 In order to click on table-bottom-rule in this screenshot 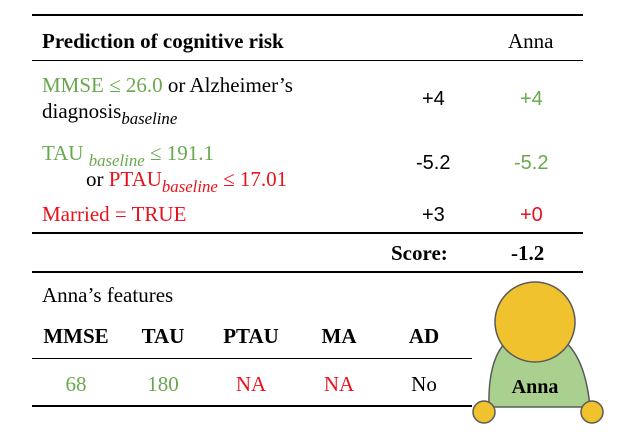, I will do `click(307, 233)`.